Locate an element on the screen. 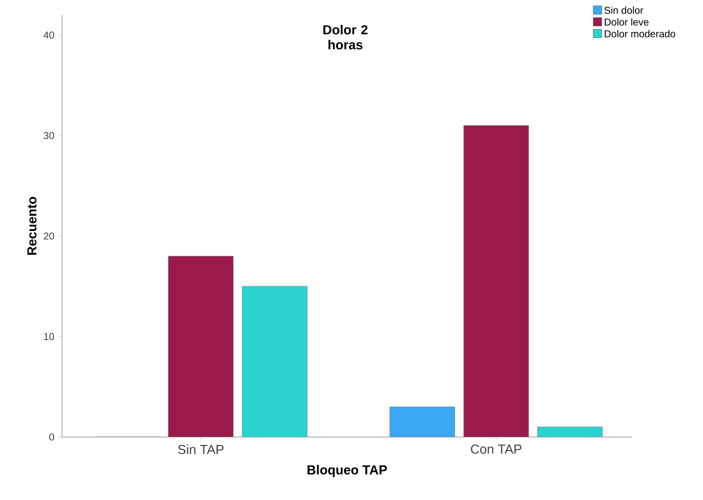 Image resolution: width=703 pixels, height=500 pixels. x-tick-label: Sin TAP is located at coordinates (201, 449).